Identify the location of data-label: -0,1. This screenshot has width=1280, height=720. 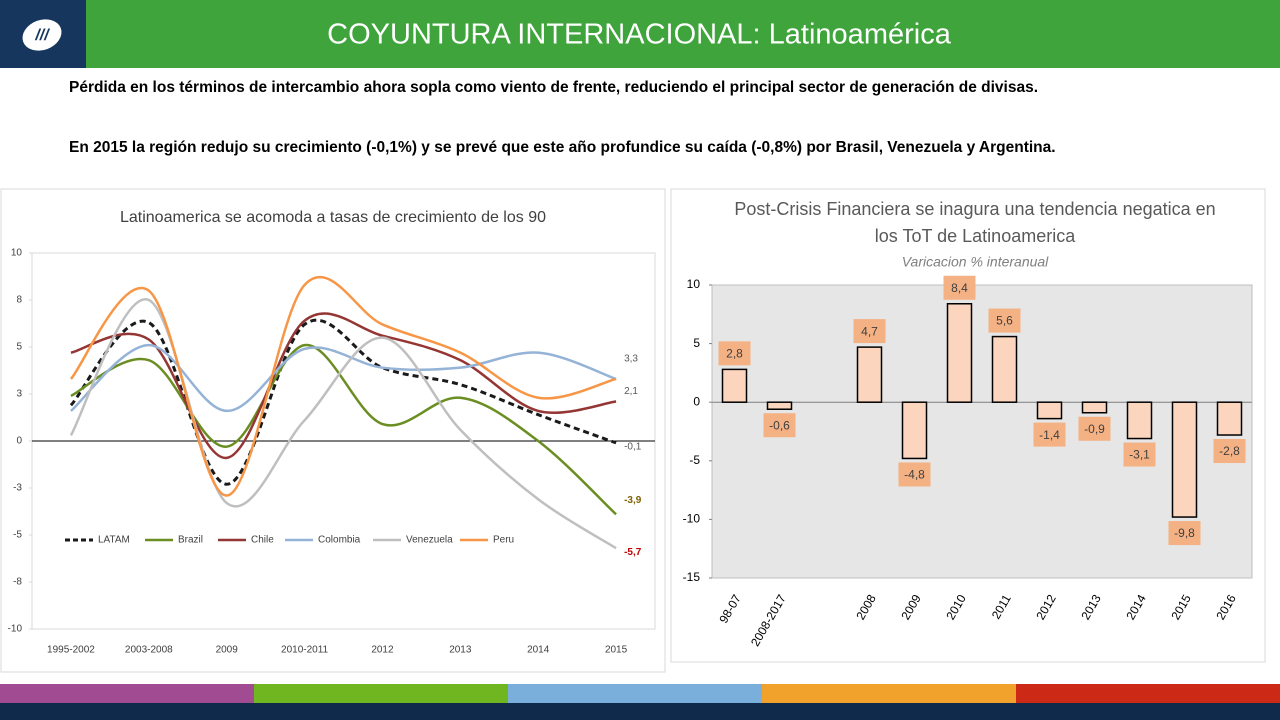
(633, 447).